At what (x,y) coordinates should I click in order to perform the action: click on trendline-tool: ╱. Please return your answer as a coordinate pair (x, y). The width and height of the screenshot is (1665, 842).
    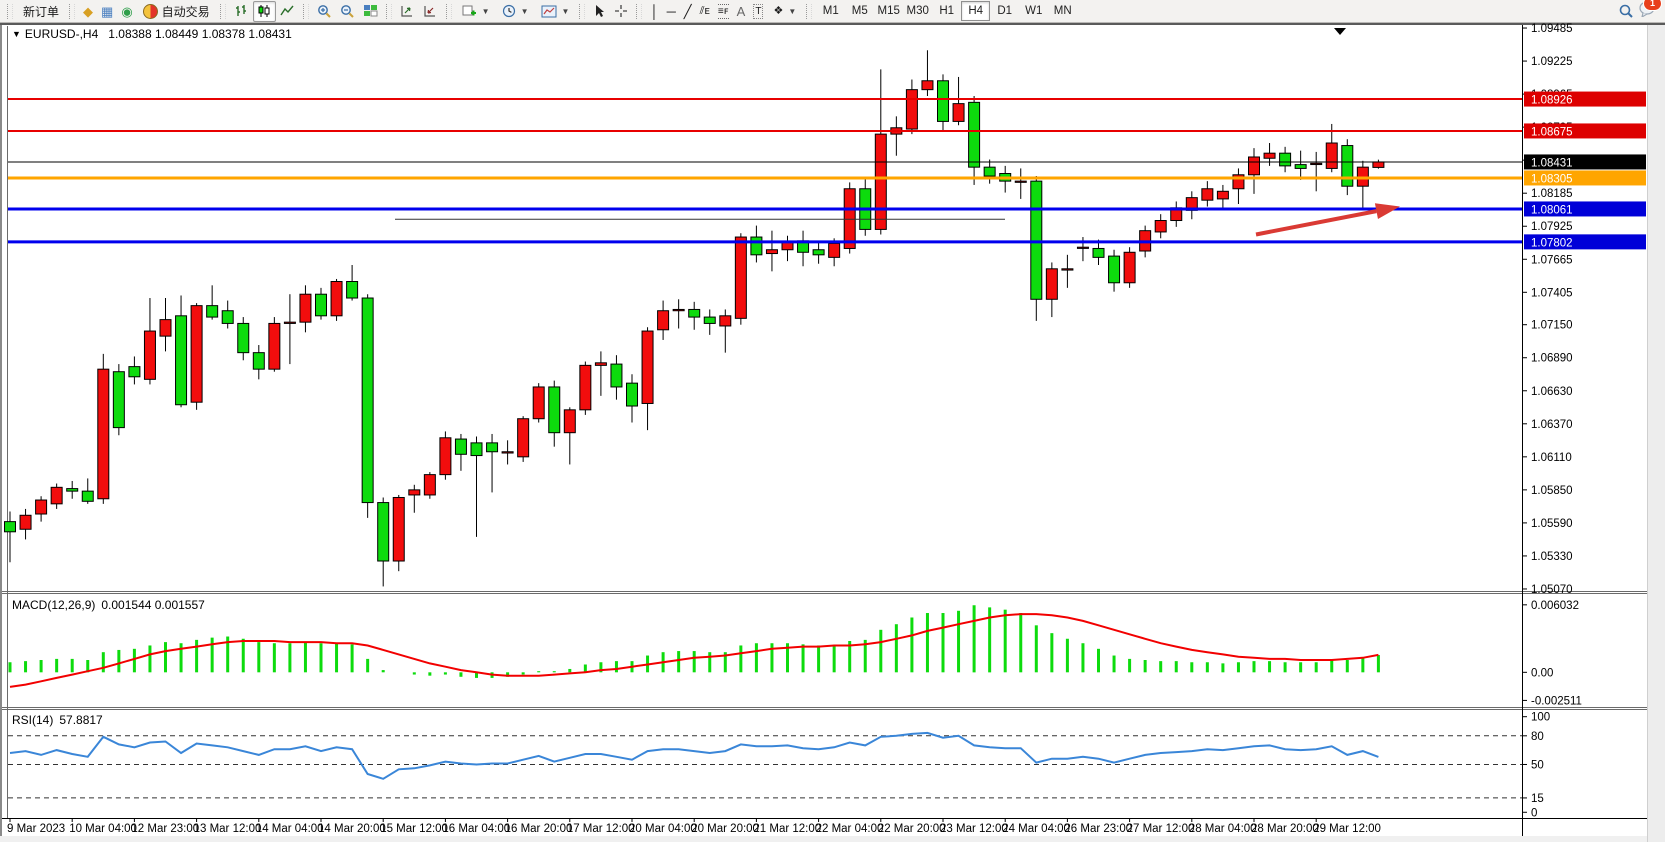
    Looking at the image, I should click on (688, 11).